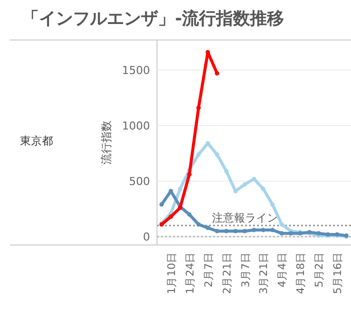 Image resolution: width=351 pixels, height=310 pixels. What do you see at coordinates (172, 273) in the screenshot?
I see `x-tick-label: 1月10日` at bounding box center [172, 273].